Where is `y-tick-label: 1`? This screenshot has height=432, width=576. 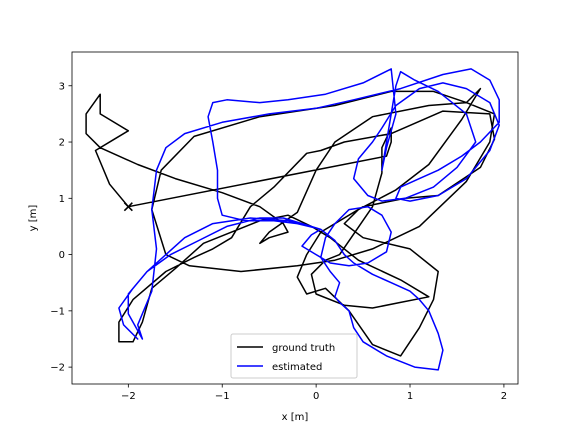 y-tick-label: 1 is located at coordinates (62, 199).